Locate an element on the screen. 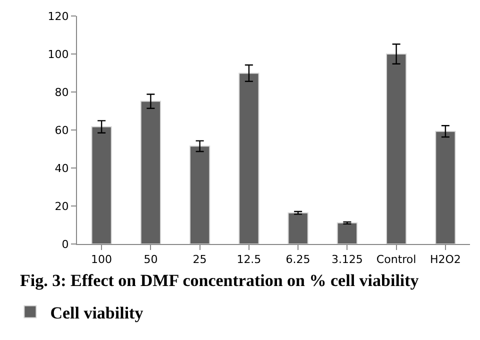  x-tick-label: Control is located at coordinates (396, 259).